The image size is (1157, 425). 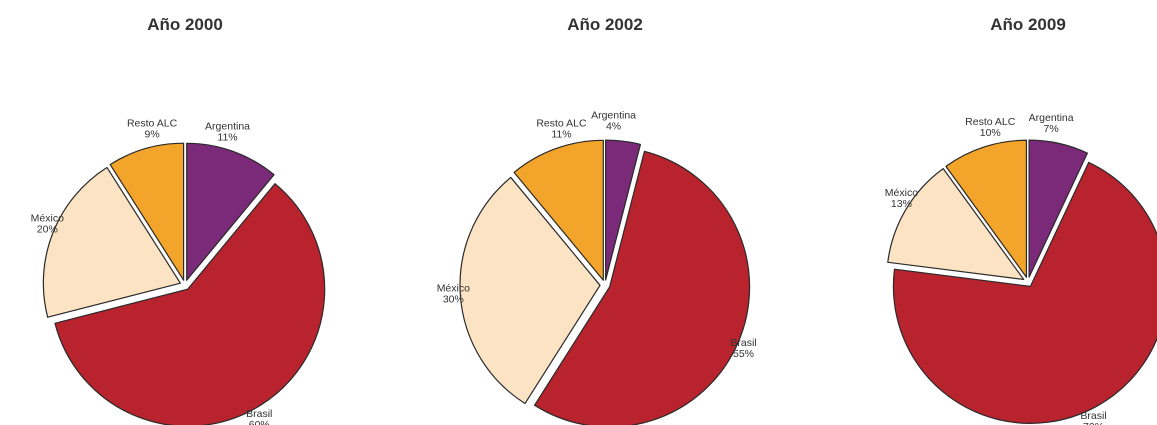 What do you see at coordinates (259, 422) in the screenshot?
I see `slice-label-value: 60%` at bounding box center [259, 422].